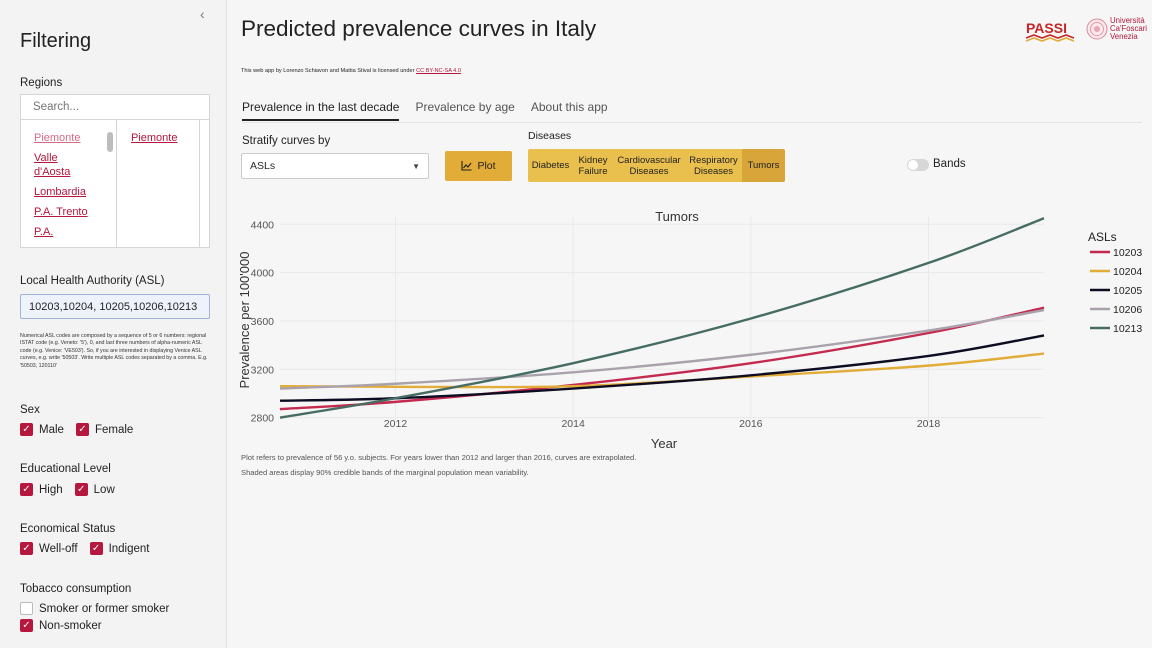  I want to click on line-chart-icon, so click(466, 166).